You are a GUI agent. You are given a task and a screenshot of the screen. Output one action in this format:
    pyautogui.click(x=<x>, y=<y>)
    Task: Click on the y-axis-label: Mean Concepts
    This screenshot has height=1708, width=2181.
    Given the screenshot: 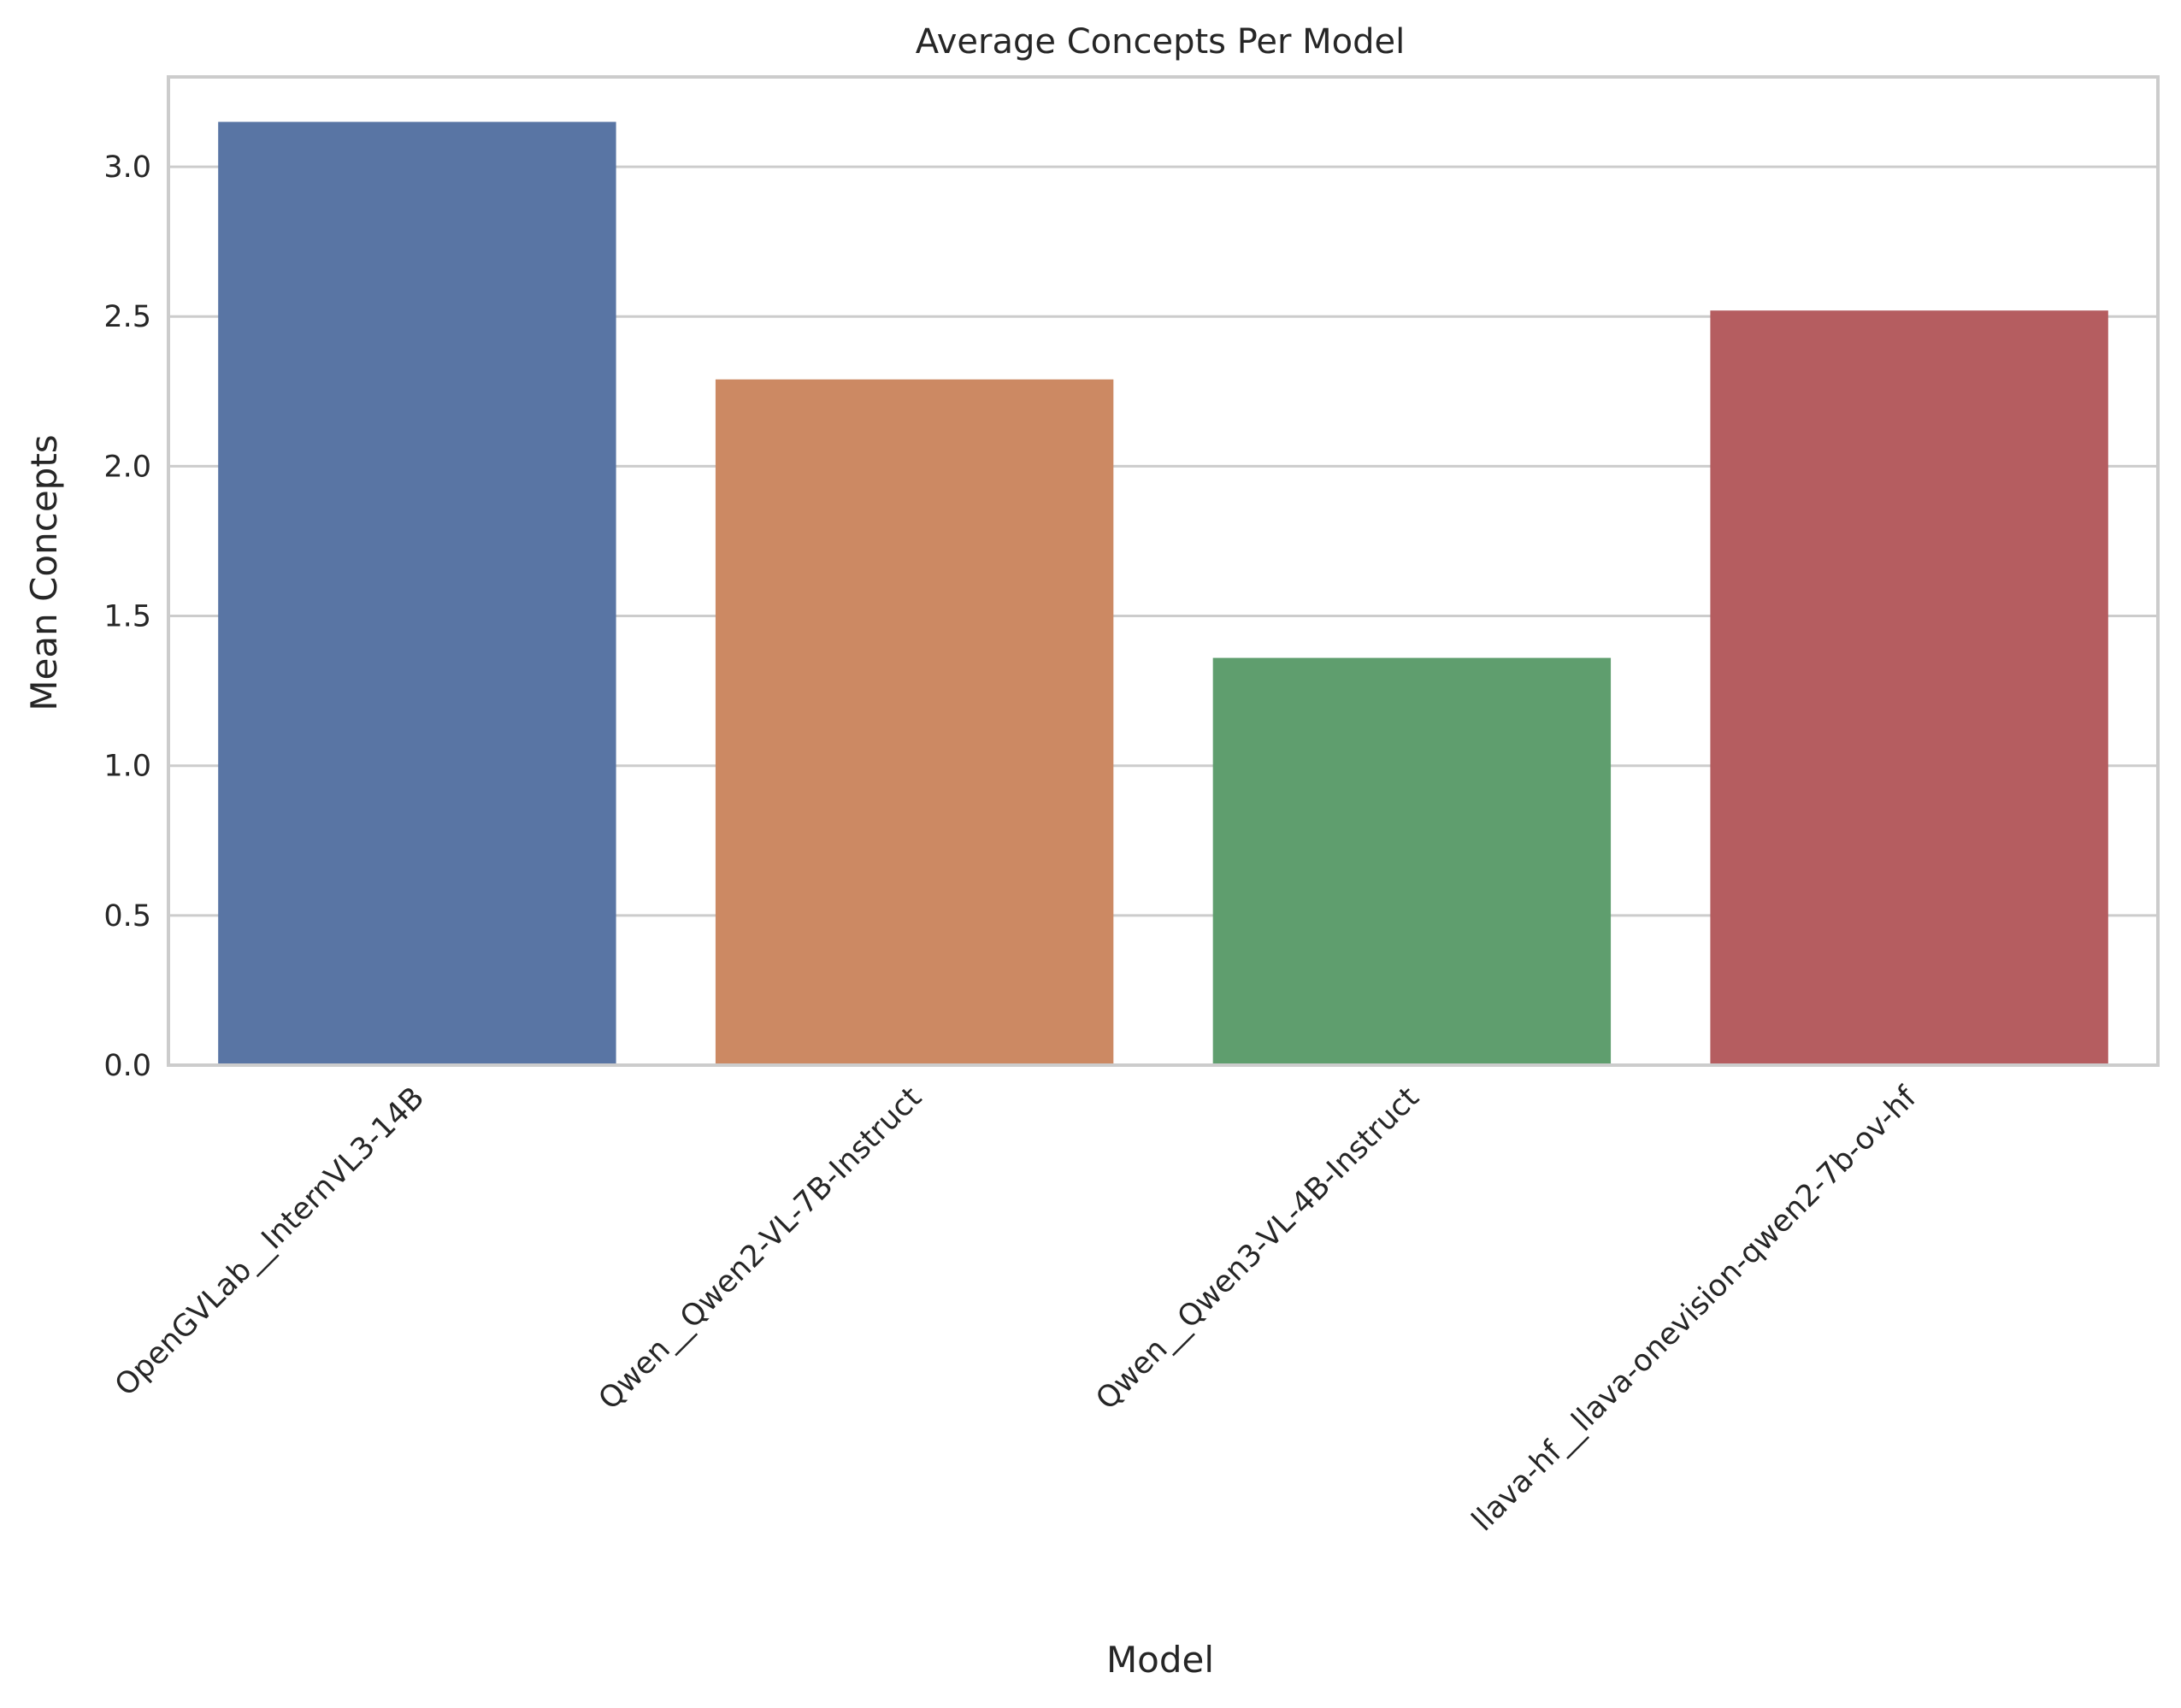 What is the action you would take?
    pyautogui.click(x=44, y=572)
    